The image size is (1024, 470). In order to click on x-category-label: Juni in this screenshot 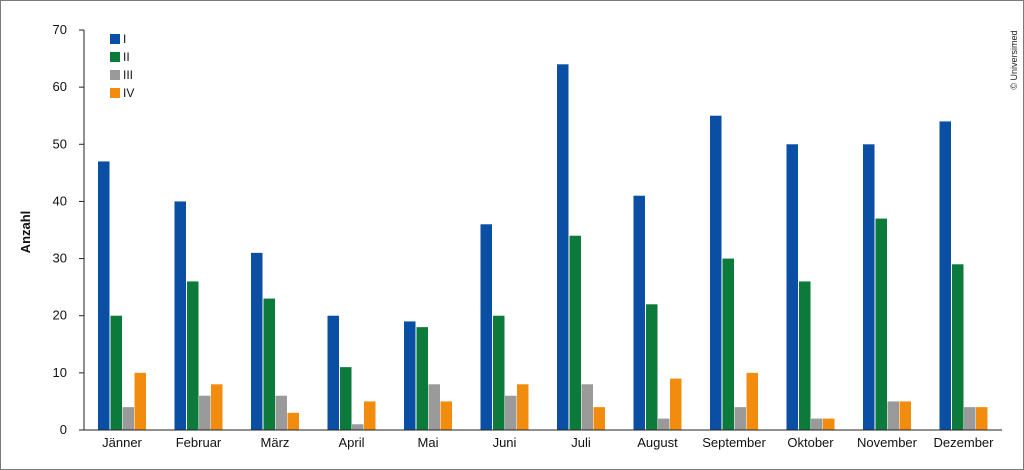, I will do `click(505, 442)`.